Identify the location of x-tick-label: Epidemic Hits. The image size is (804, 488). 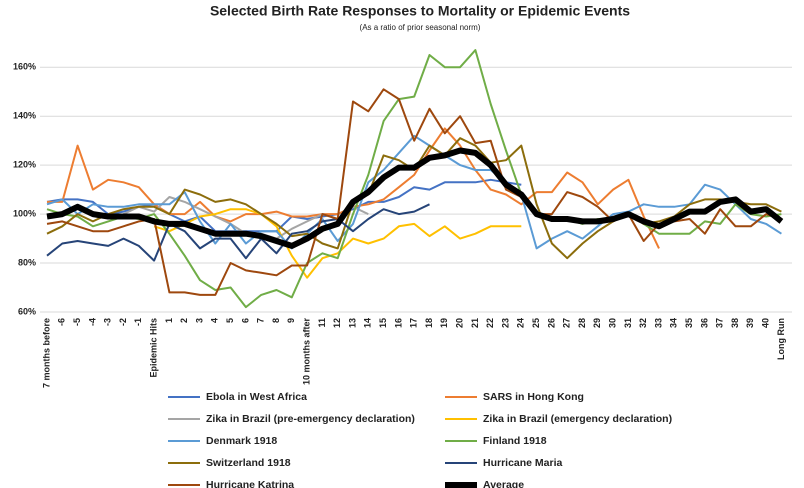
(153, 348).